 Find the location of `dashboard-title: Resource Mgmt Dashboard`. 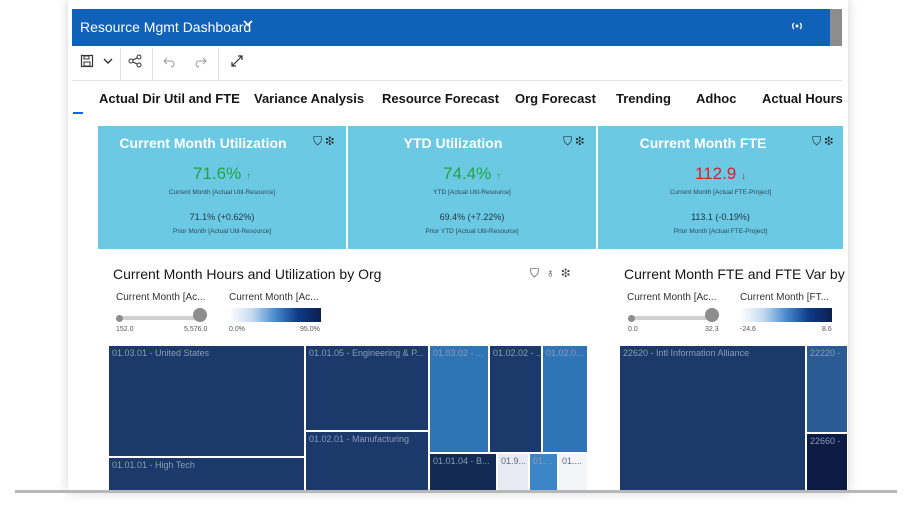

dashboard-title: Resource Mgmt Dashboard is located at coordinates (166, 27).